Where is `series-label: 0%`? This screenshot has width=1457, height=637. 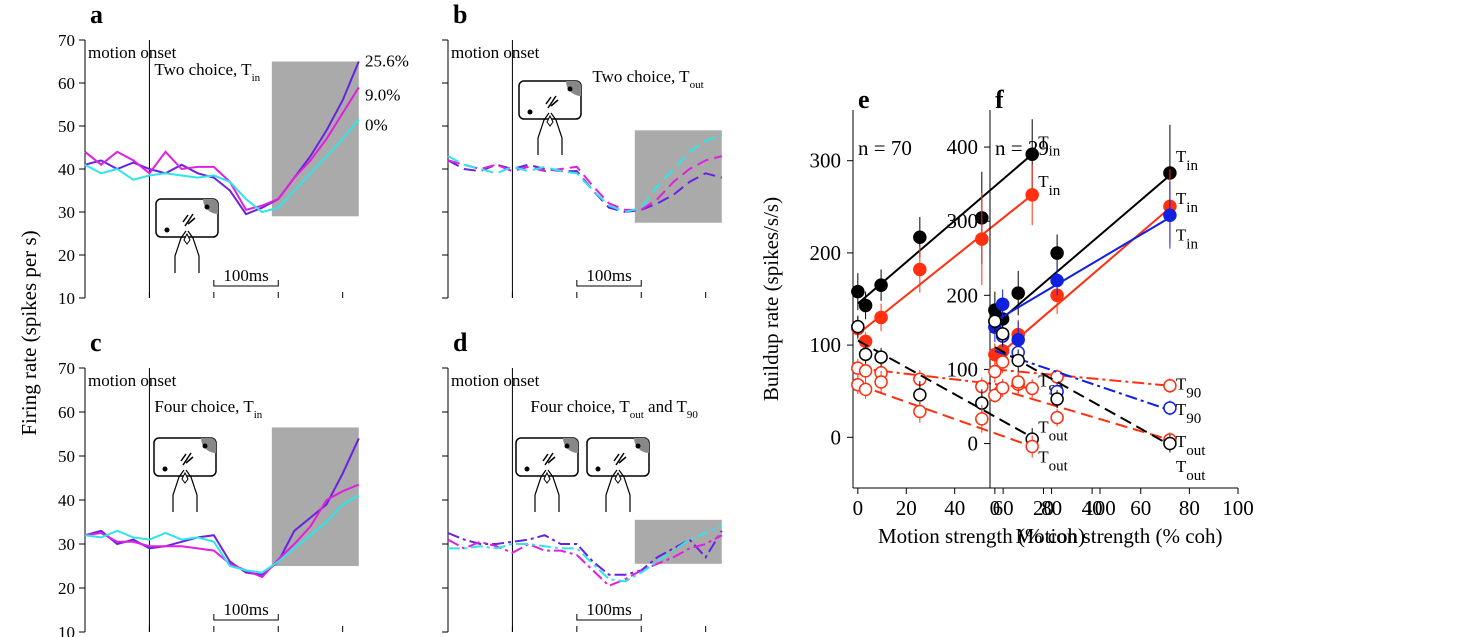 series-label: 0% is located at coordinates (376, 125).